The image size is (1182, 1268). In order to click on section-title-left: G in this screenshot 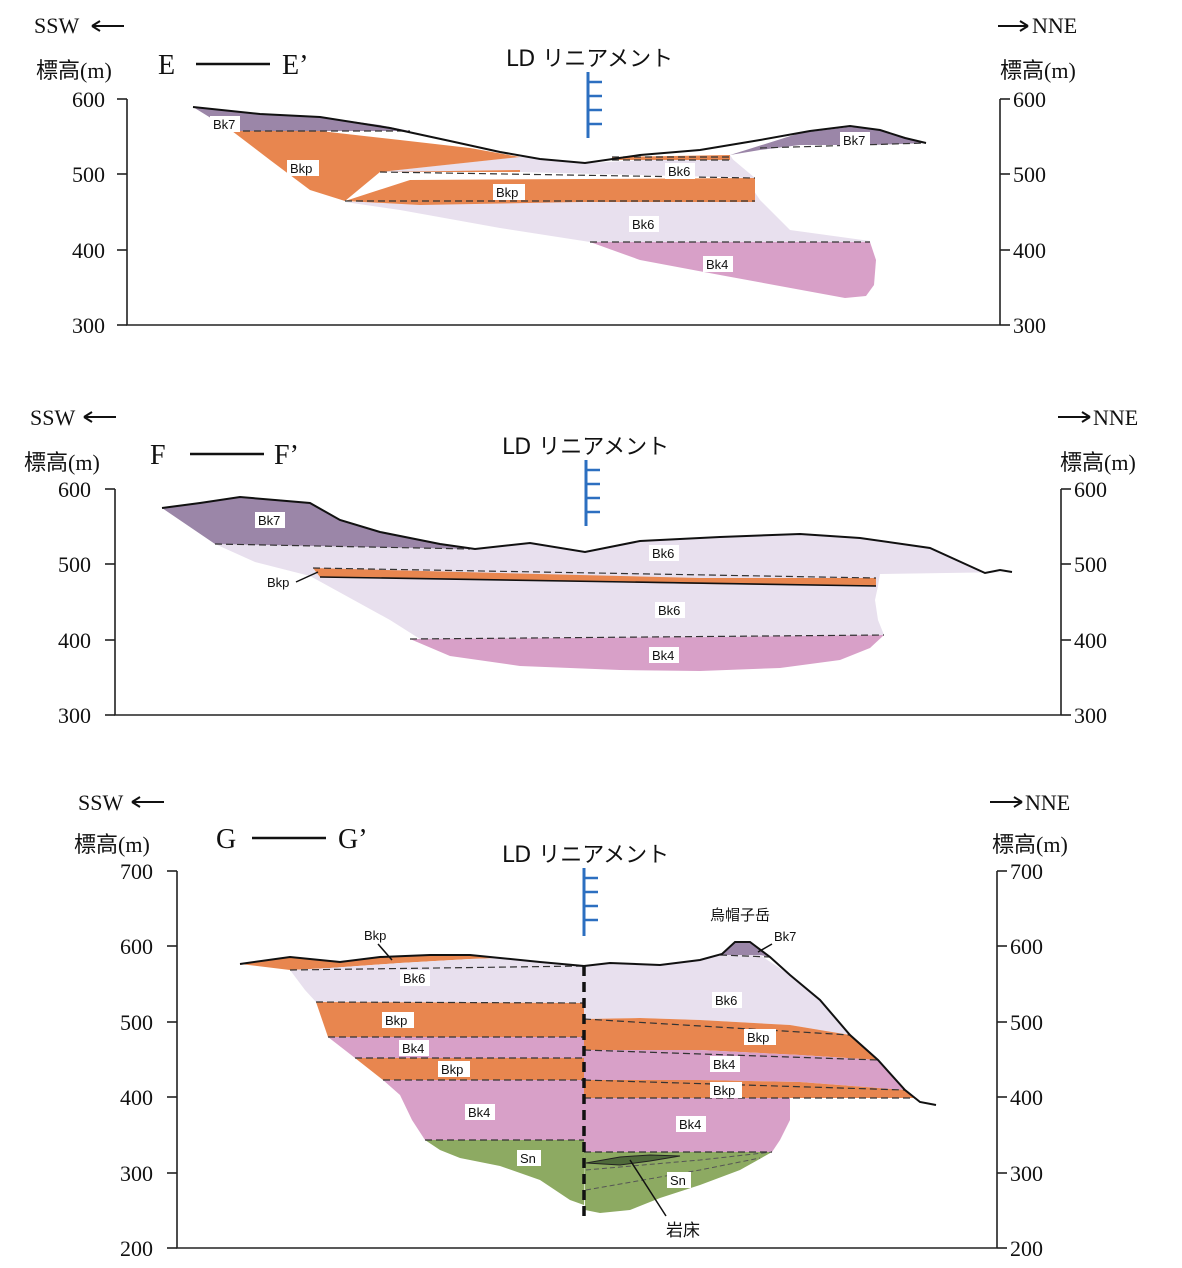, I will do `click(226, 839)`.